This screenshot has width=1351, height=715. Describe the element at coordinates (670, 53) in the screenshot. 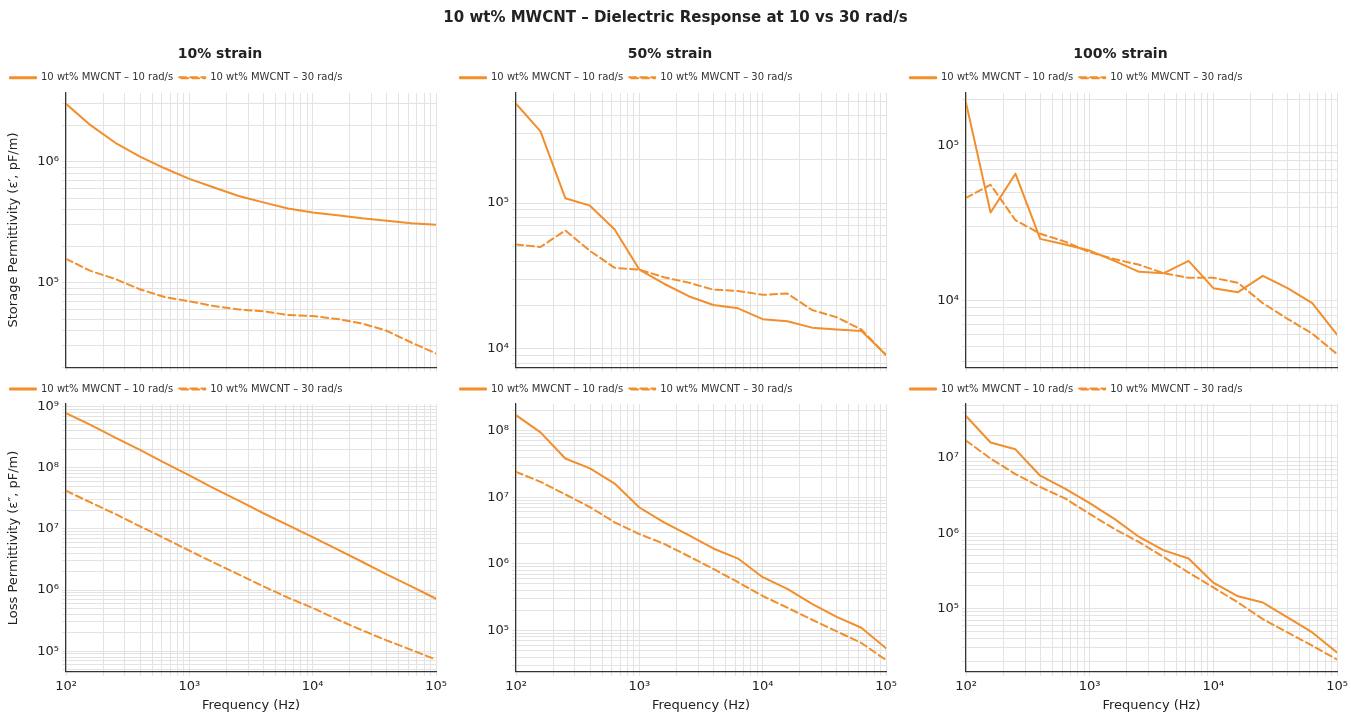

I see `chart-title: 50% strain` at that location.